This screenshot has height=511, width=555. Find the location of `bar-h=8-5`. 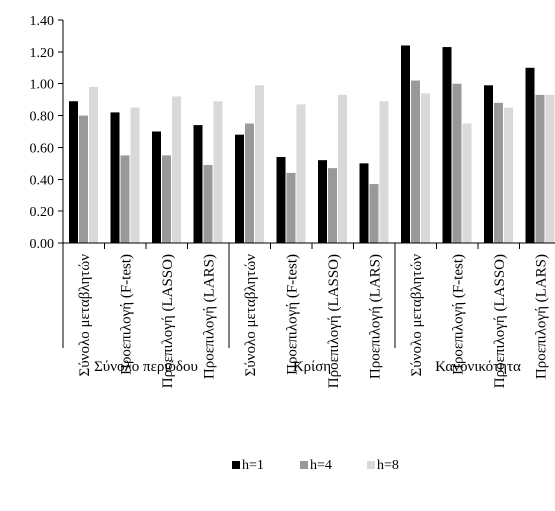

bar-h=8-5 is located at coordinates (259, 164).